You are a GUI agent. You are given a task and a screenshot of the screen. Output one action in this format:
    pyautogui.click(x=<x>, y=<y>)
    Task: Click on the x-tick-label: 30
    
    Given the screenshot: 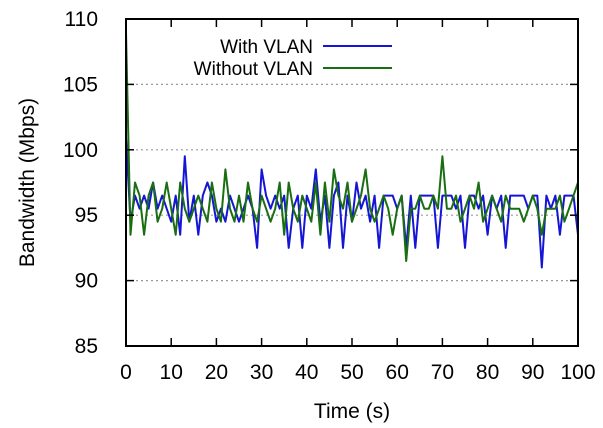 What is the action you would take?
    pyautogui.click(x=261, y=372)
    